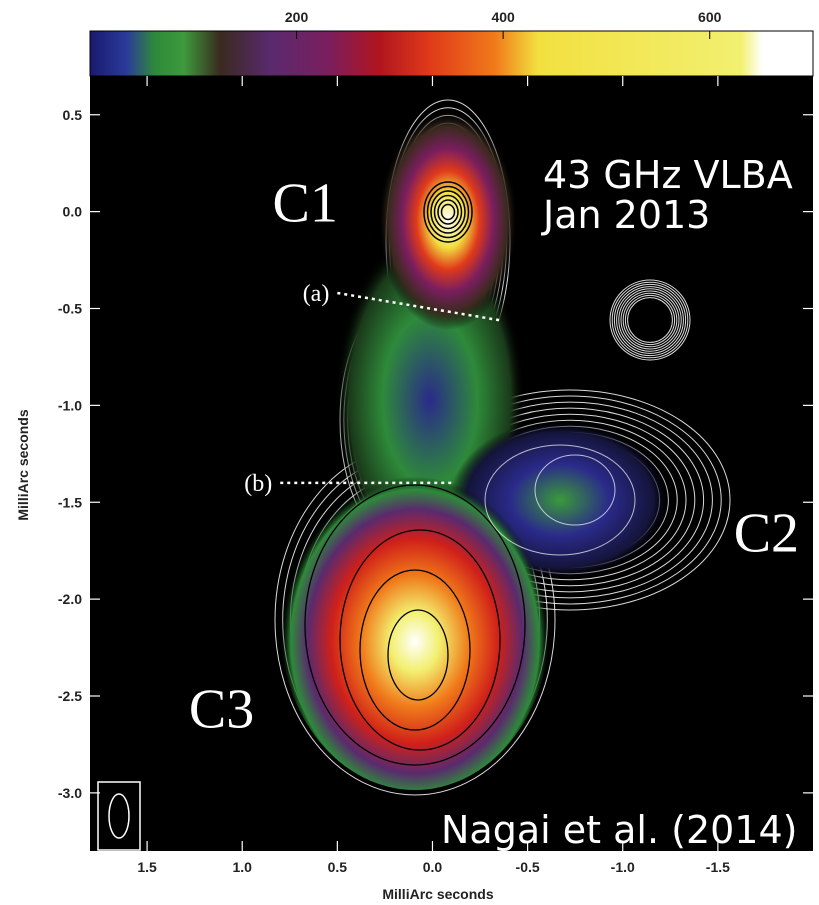 This screenshot has width=819, height=905. I want to click on credit-annotation: Nagai et al. (2014), so click(619, 830).